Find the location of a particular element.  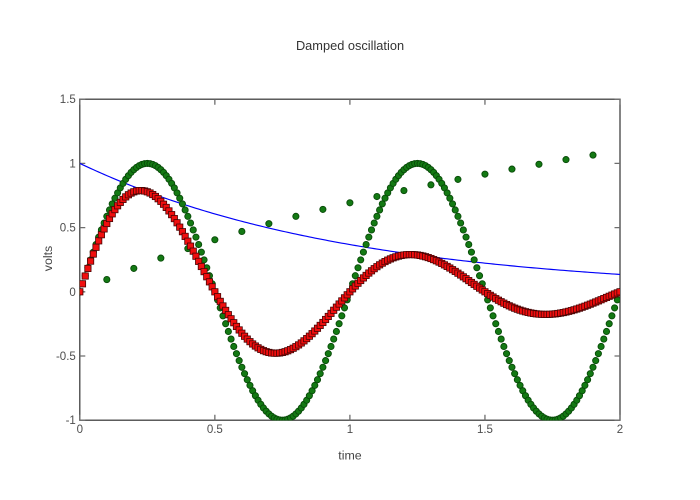

svg-text: volts is located at coordinates (48, 258).